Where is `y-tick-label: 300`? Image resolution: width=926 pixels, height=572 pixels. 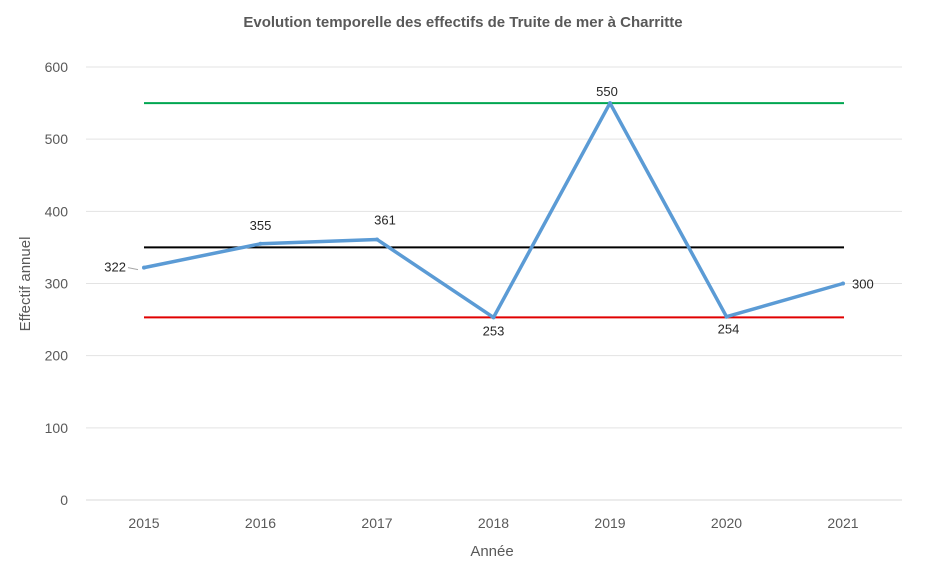
y-tick-label: 300 is located at coordinates (57, 284).